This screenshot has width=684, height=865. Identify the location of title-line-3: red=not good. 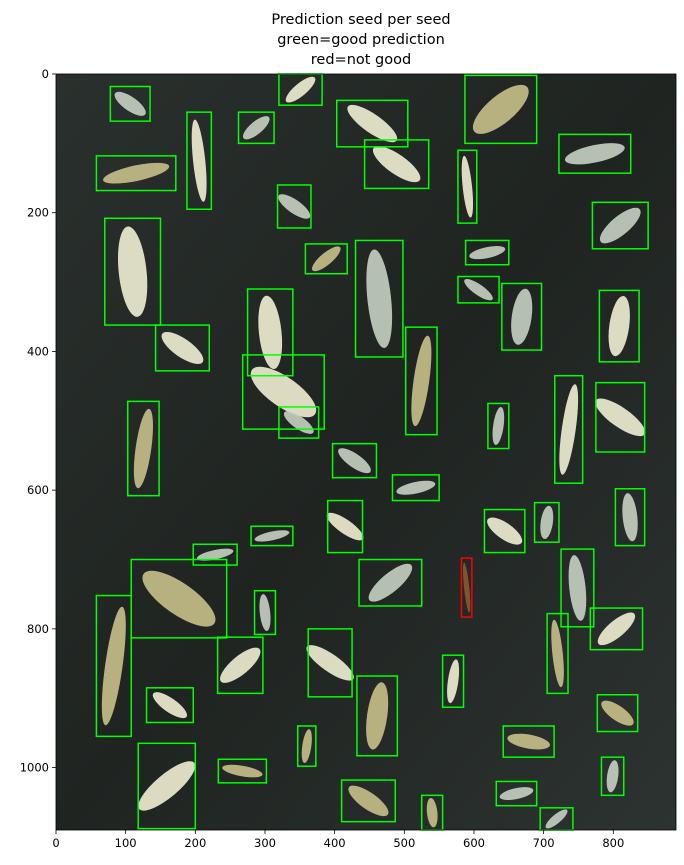
(361, 60).